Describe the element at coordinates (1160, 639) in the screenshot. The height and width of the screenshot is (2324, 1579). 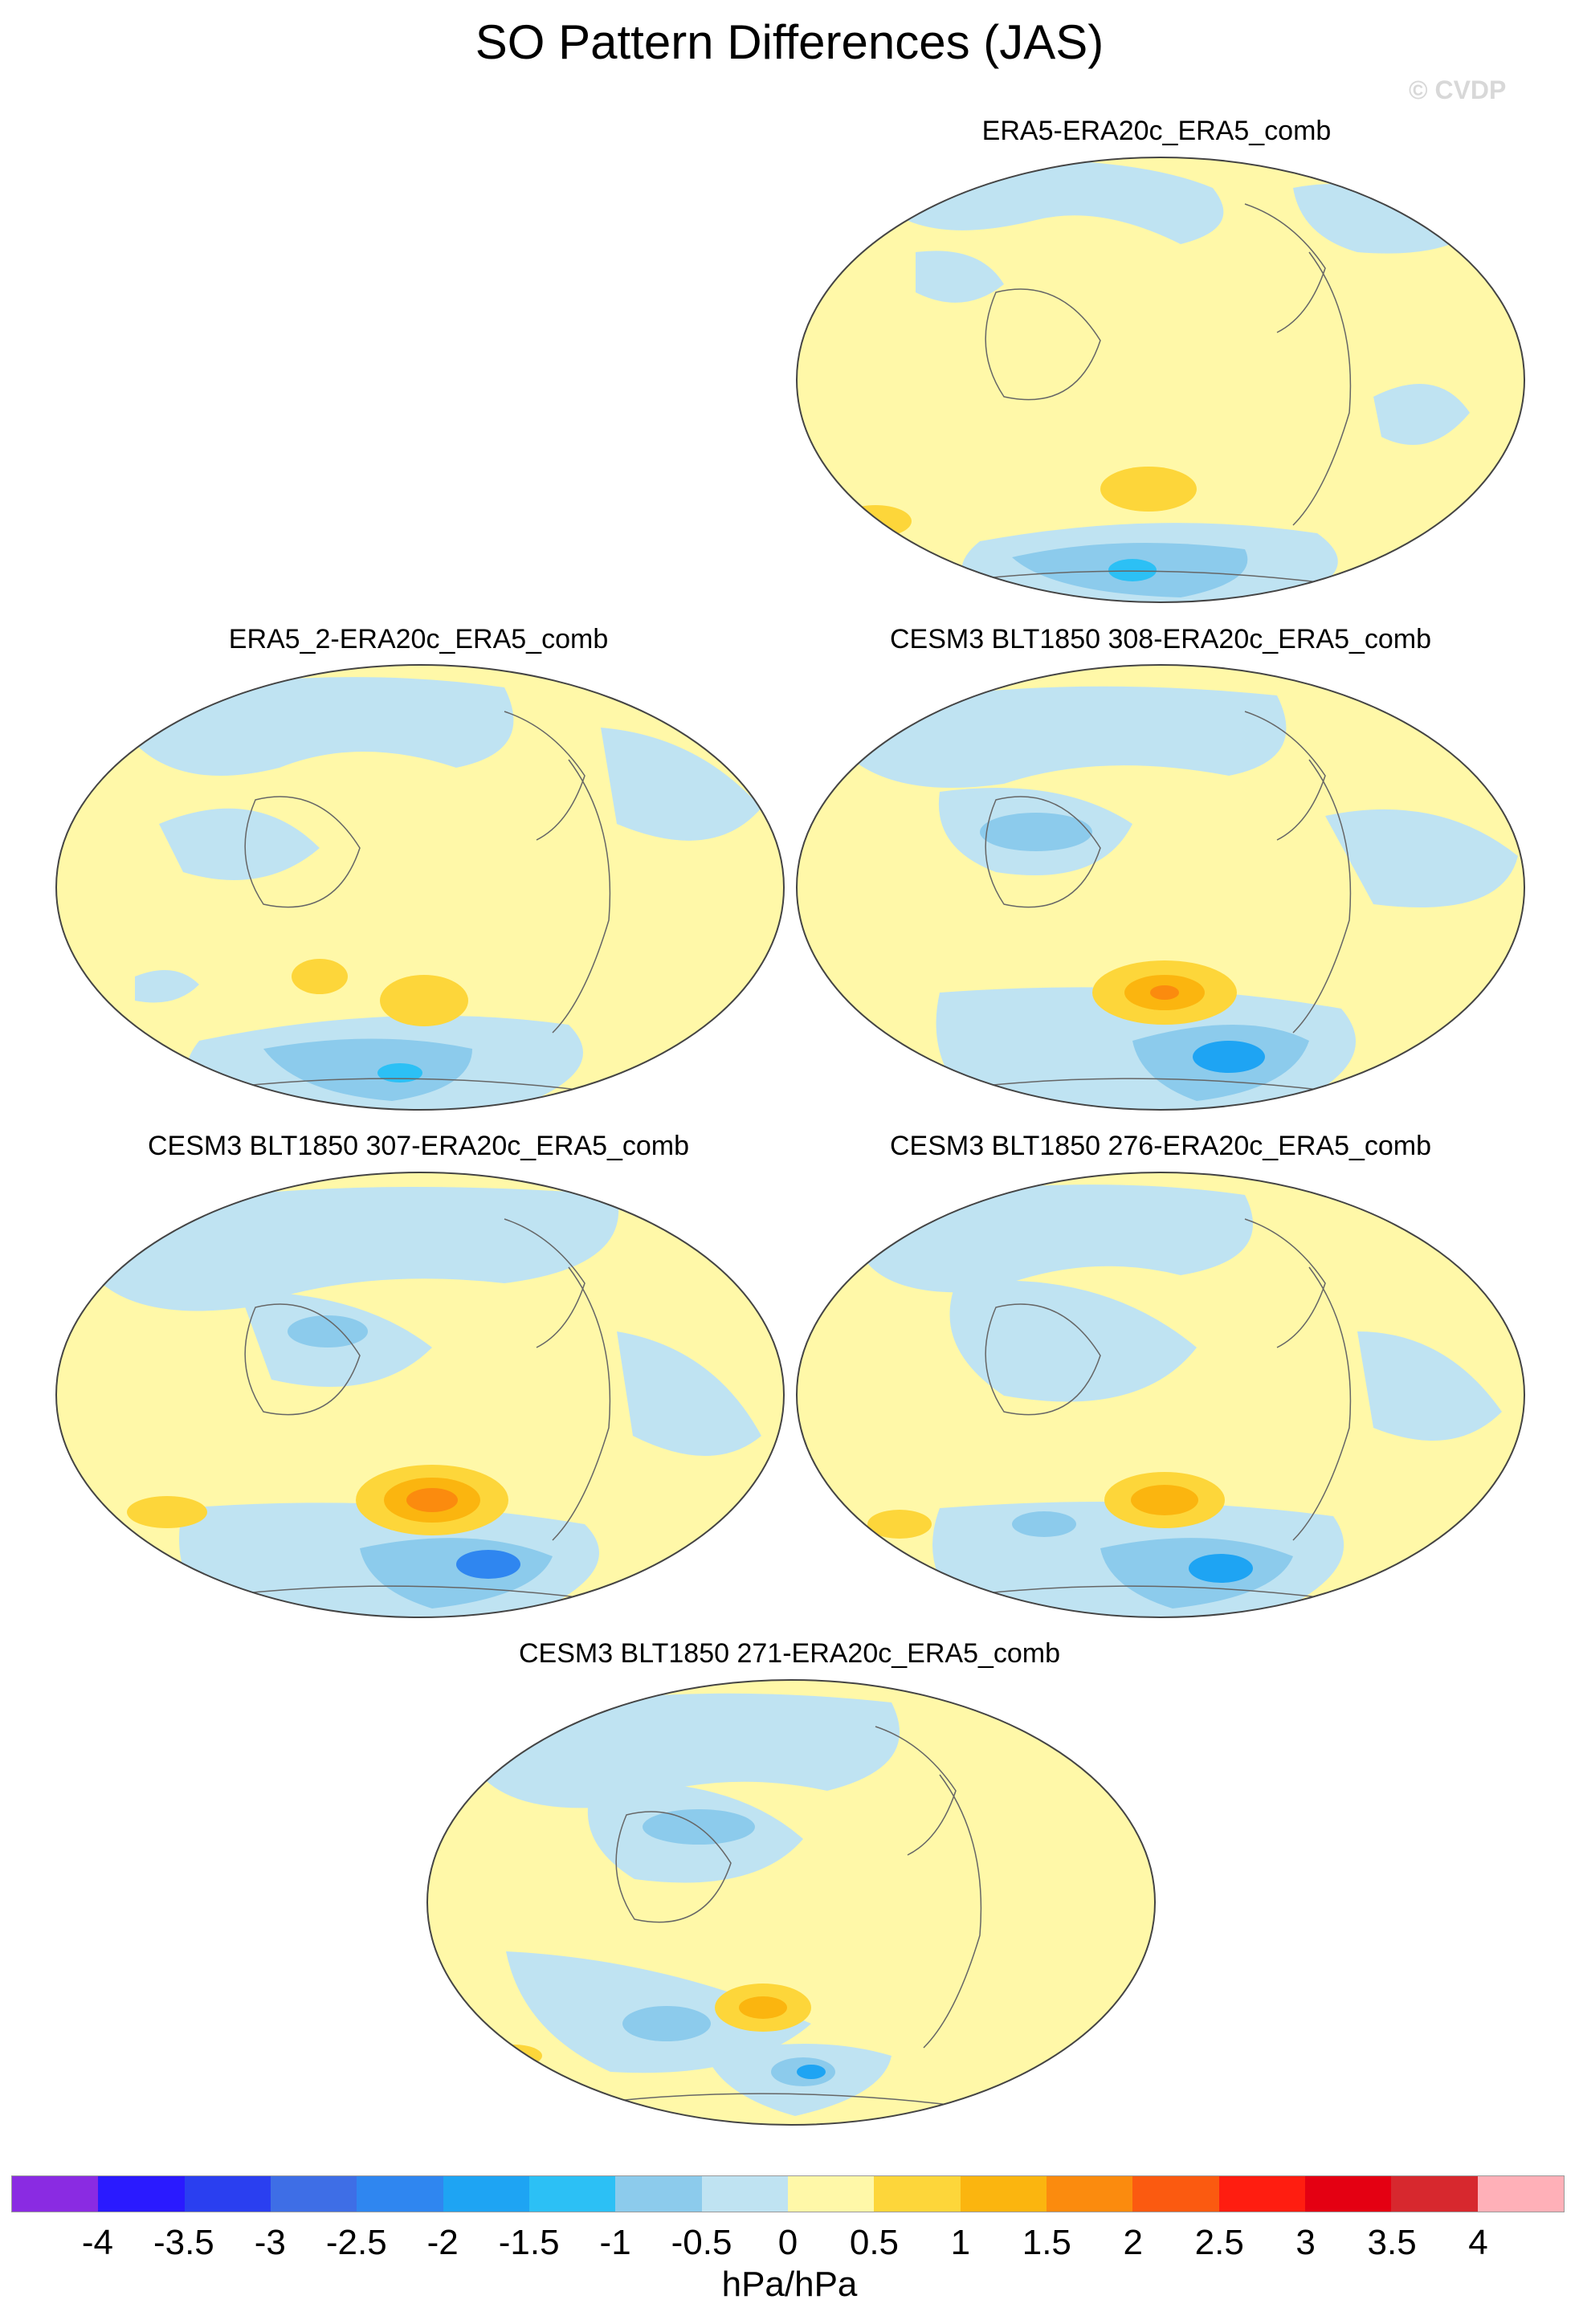
I see `panel-title-3: CESM3 BLT1850 308-ERA20c_ERA5_comb` at that location.